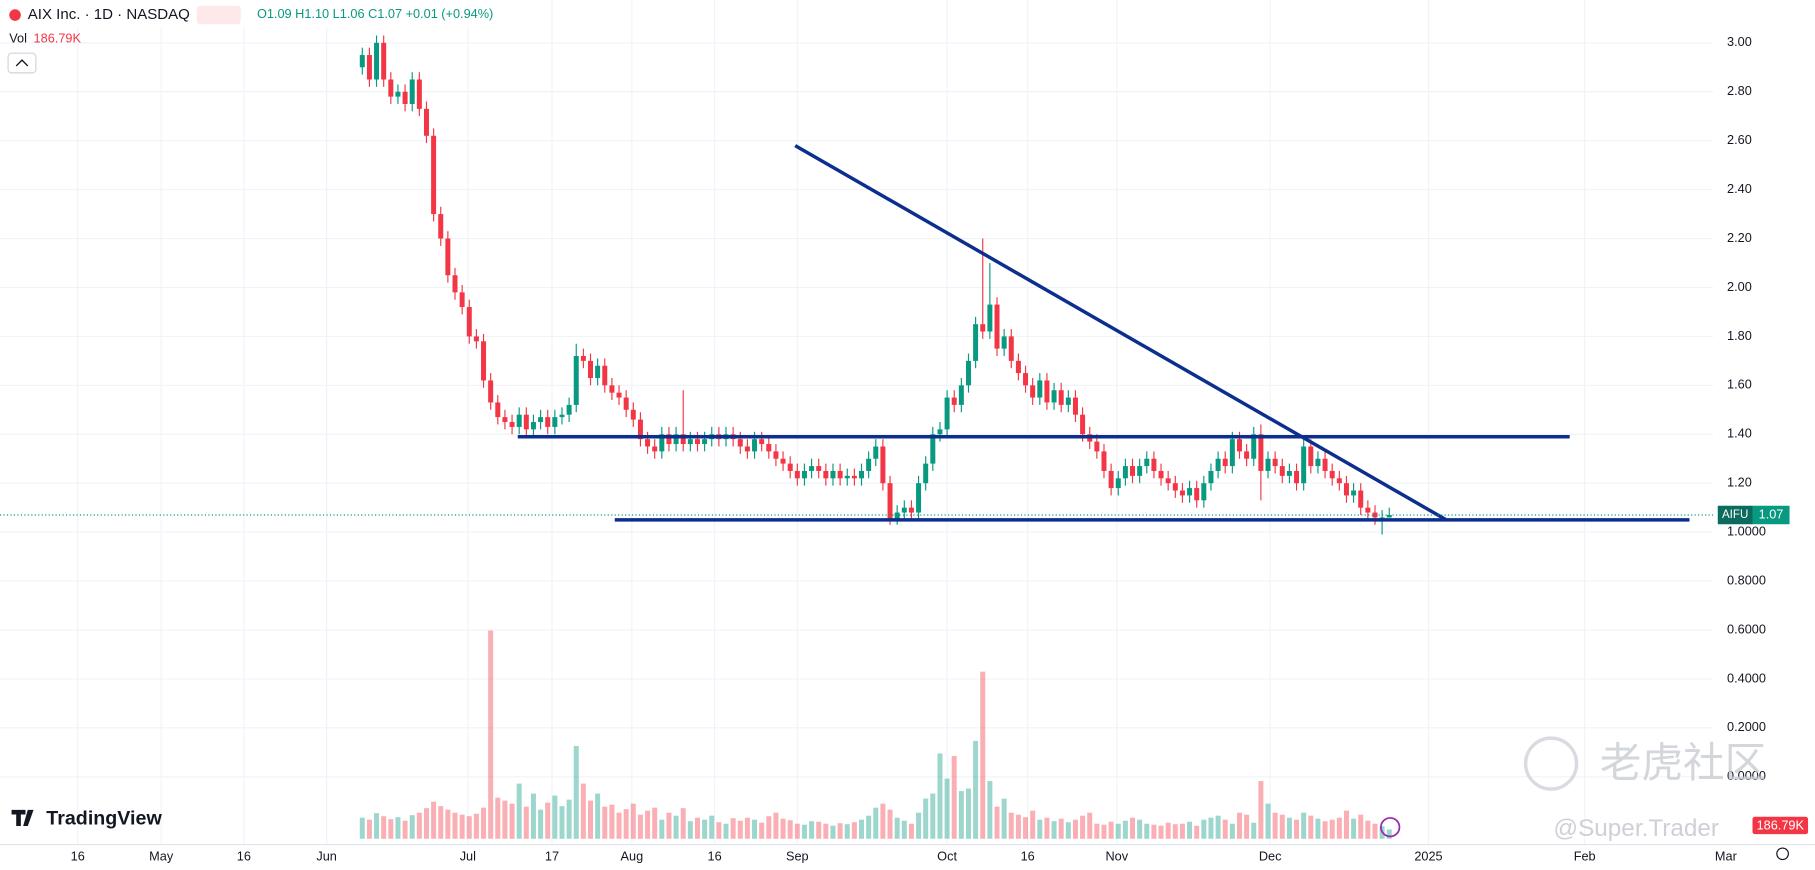 The width and height of the screenshot is (1815, 870). Describe the element at coordinates (1390, 827) in the screenshot. I see `event-icon` at that location.